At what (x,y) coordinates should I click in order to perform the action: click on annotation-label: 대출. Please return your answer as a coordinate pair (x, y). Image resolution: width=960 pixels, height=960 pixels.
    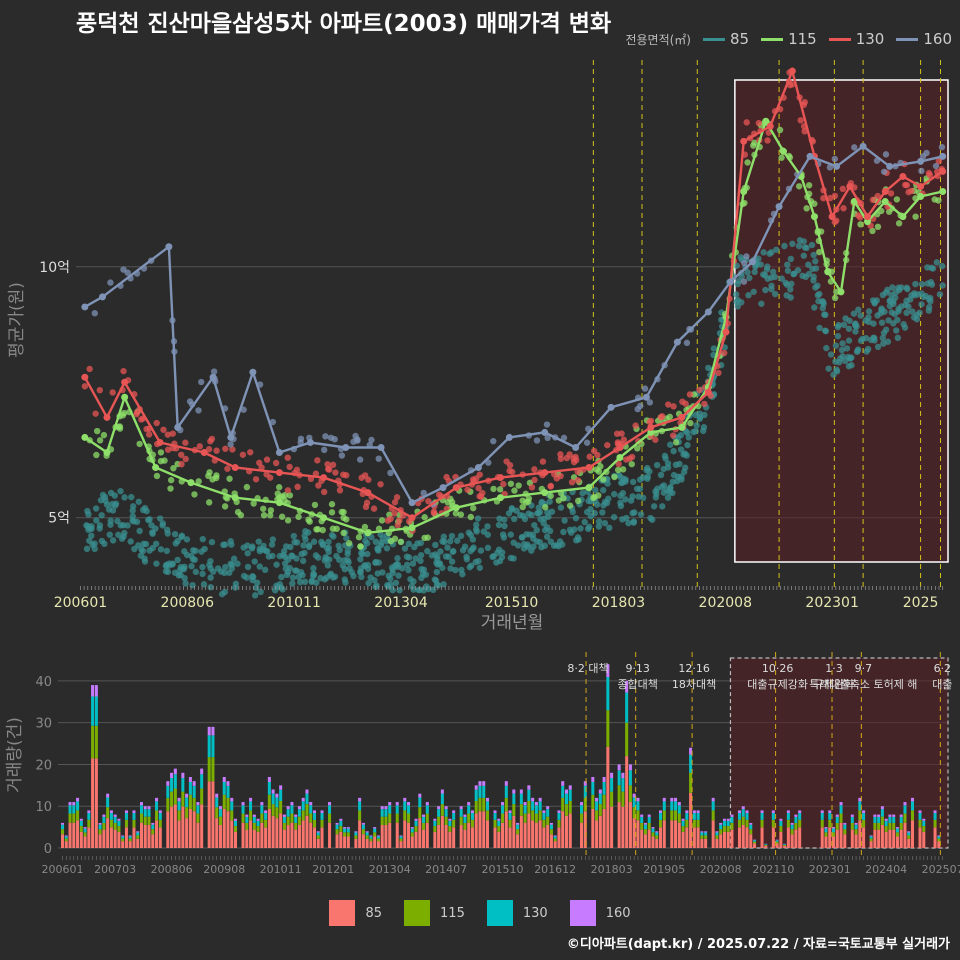
    Looking at the image, I should click on (942, 684).